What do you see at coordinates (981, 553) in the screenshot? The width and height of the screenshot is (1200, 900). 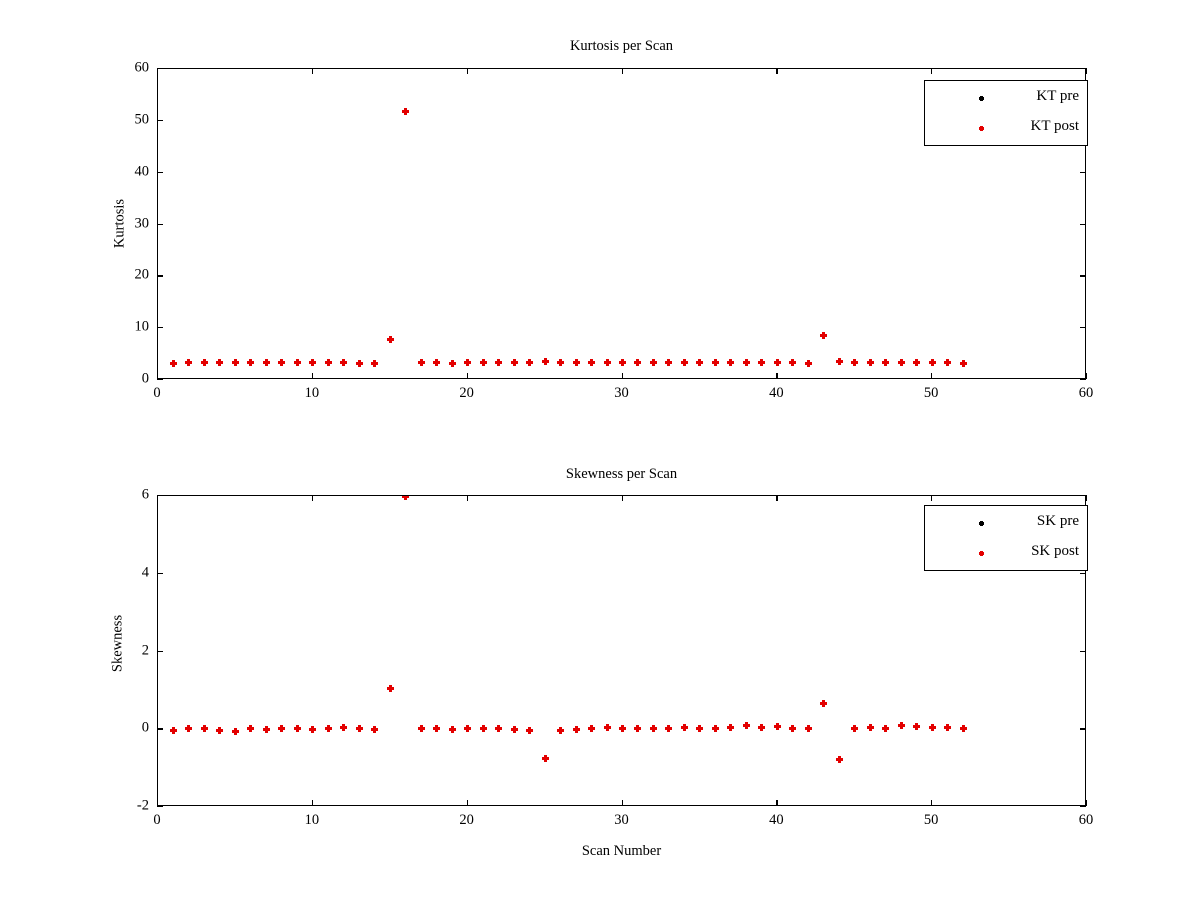 I see `sk-post-marker-icon` at bounding box center [981, 553].